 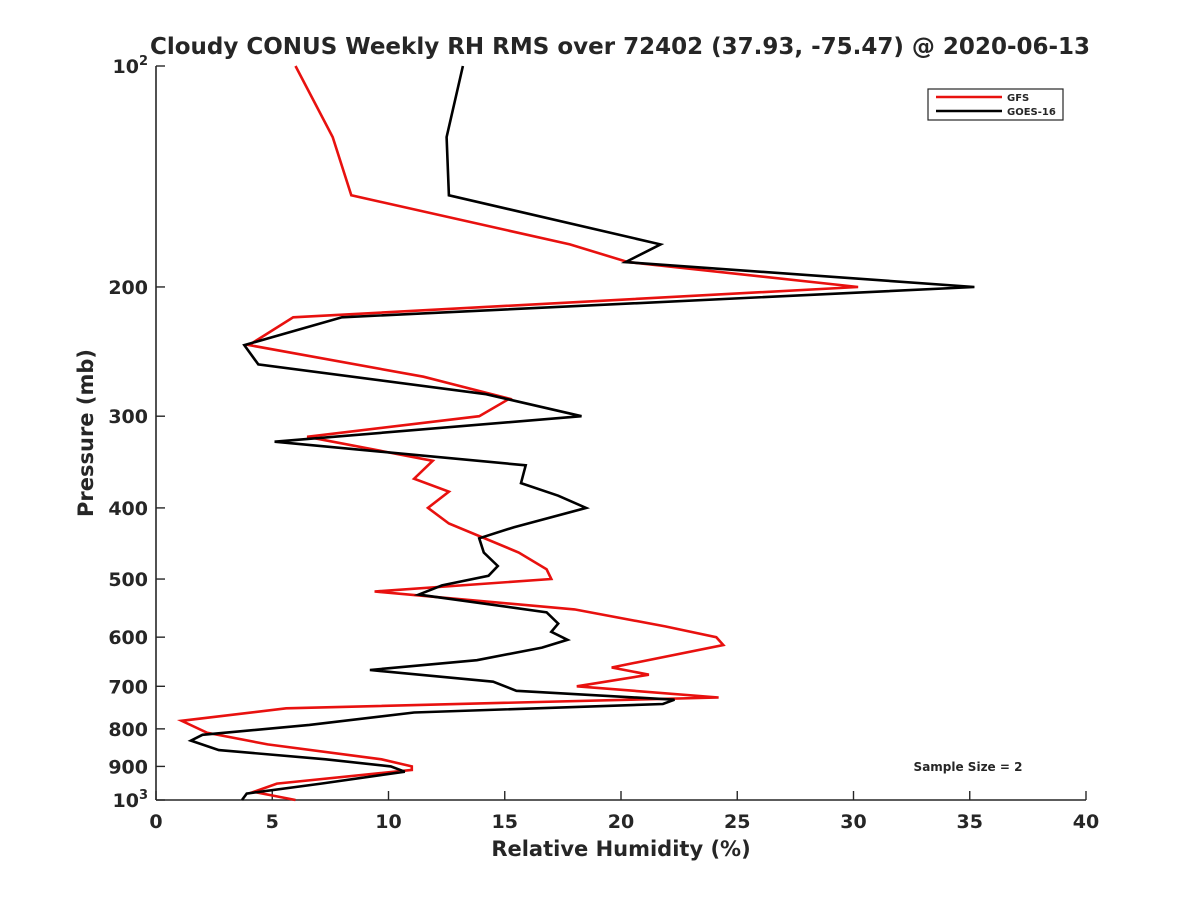 I want to click on legend: GFS GOES-16, so click(x=995, y=104).